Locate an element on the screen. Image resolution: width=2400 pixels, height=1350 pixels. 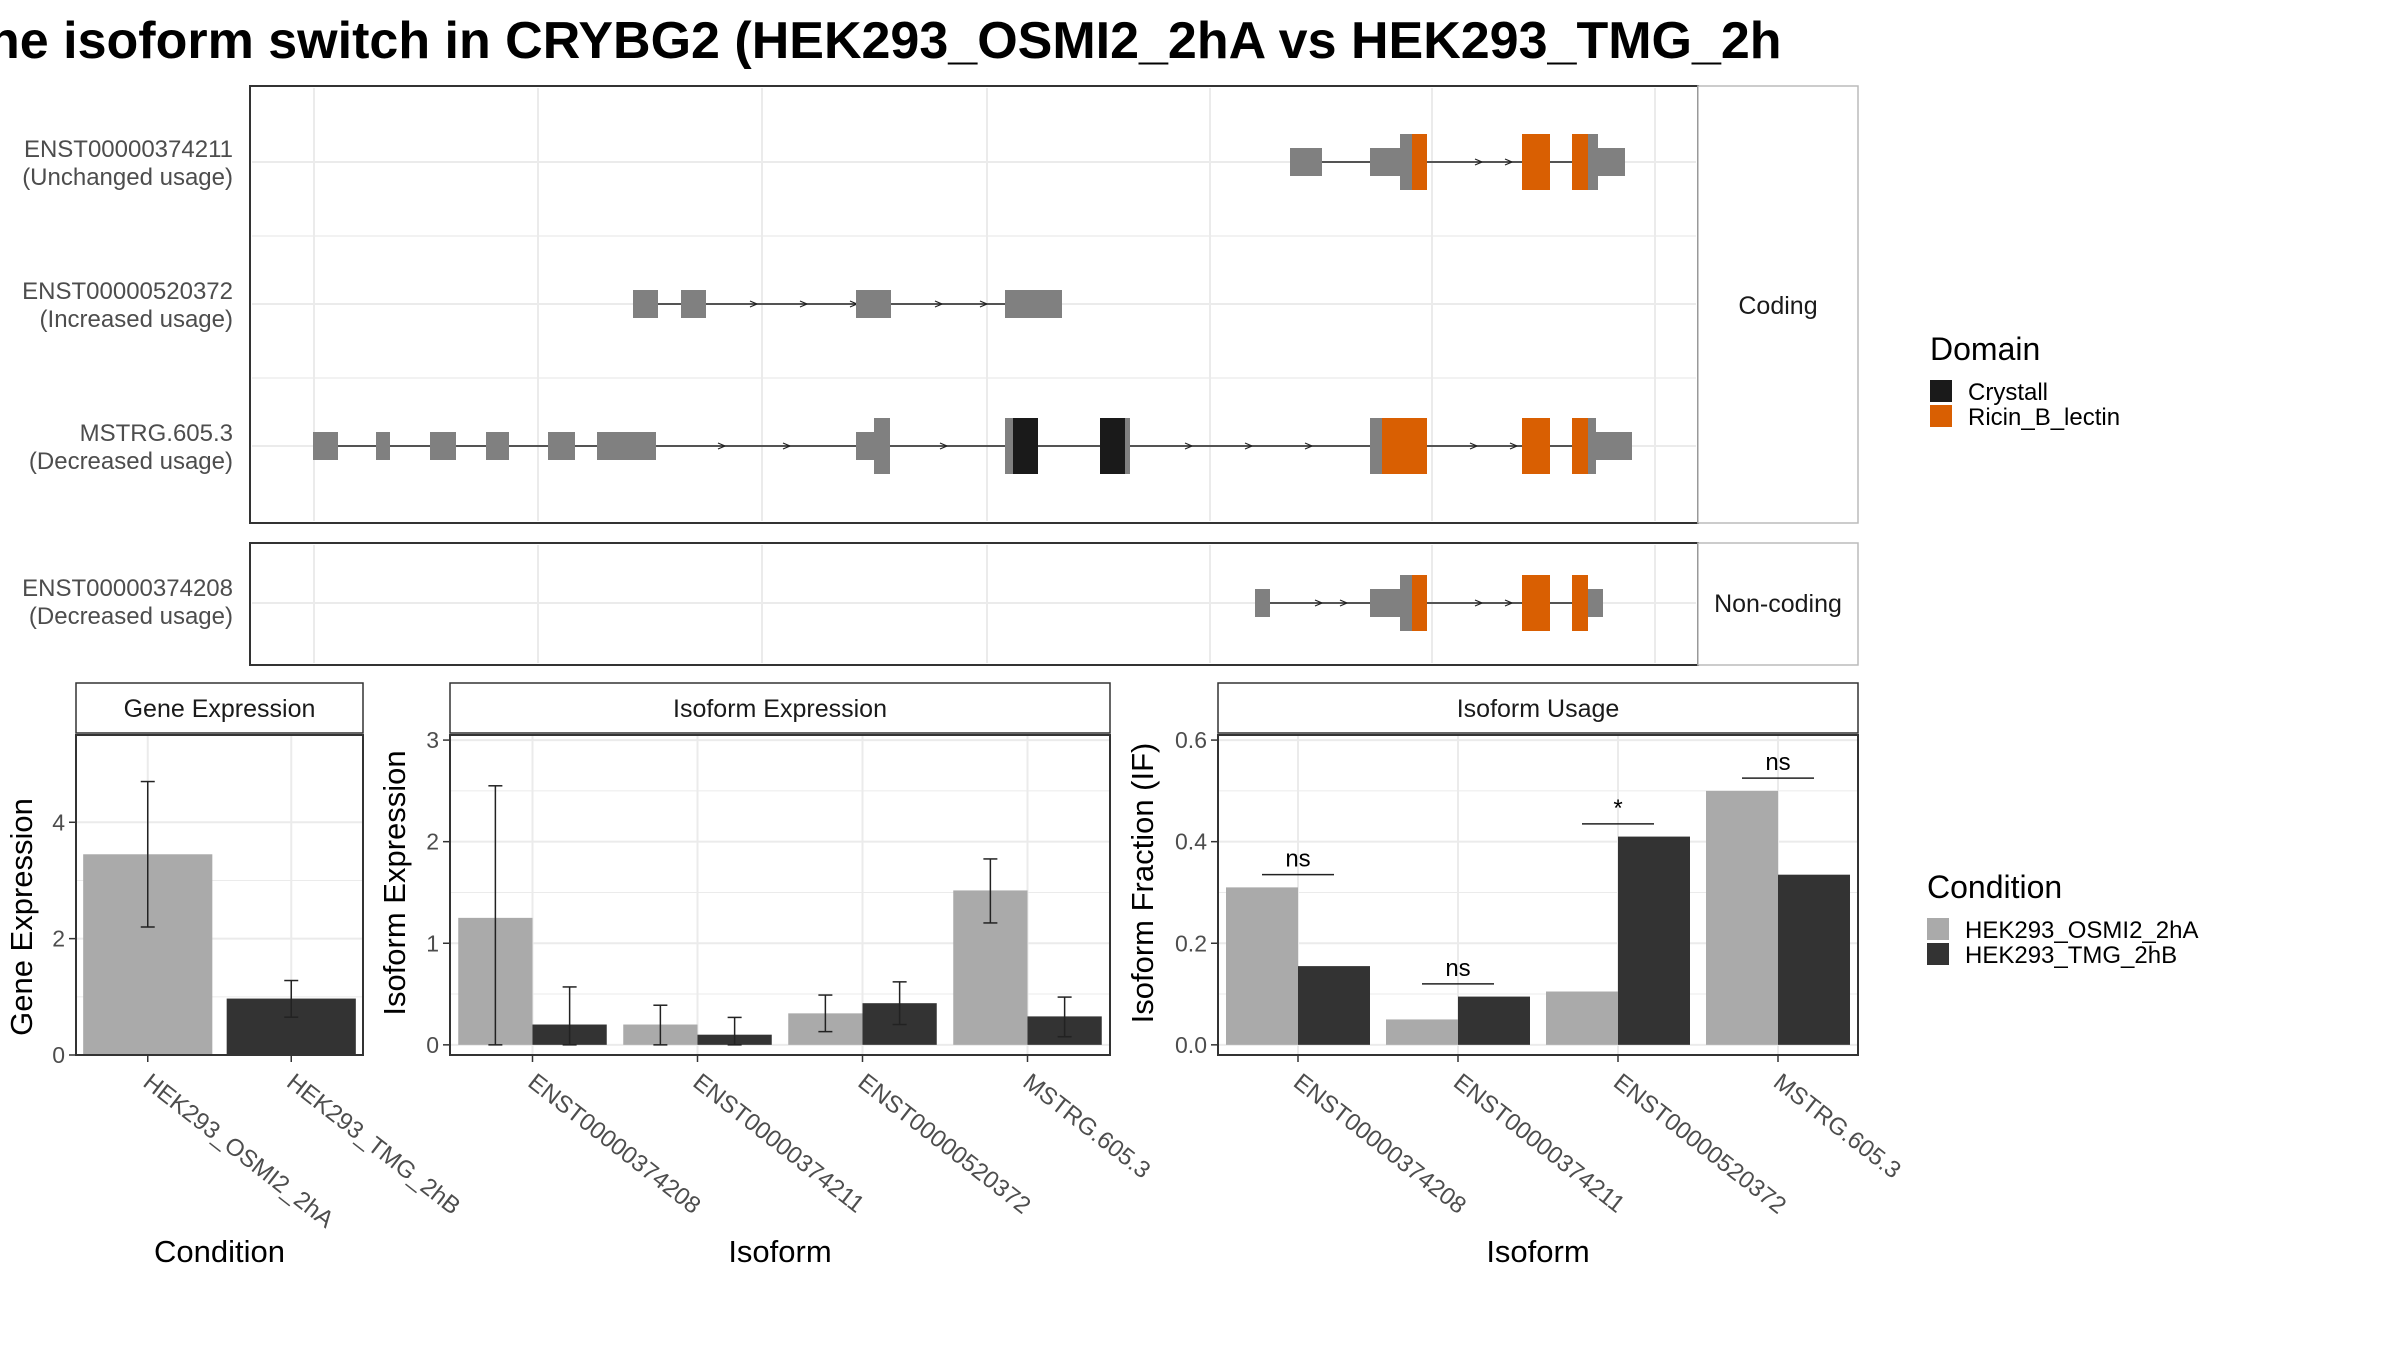
domain-legend-title: Domain is located at coordinates (1985, 349).